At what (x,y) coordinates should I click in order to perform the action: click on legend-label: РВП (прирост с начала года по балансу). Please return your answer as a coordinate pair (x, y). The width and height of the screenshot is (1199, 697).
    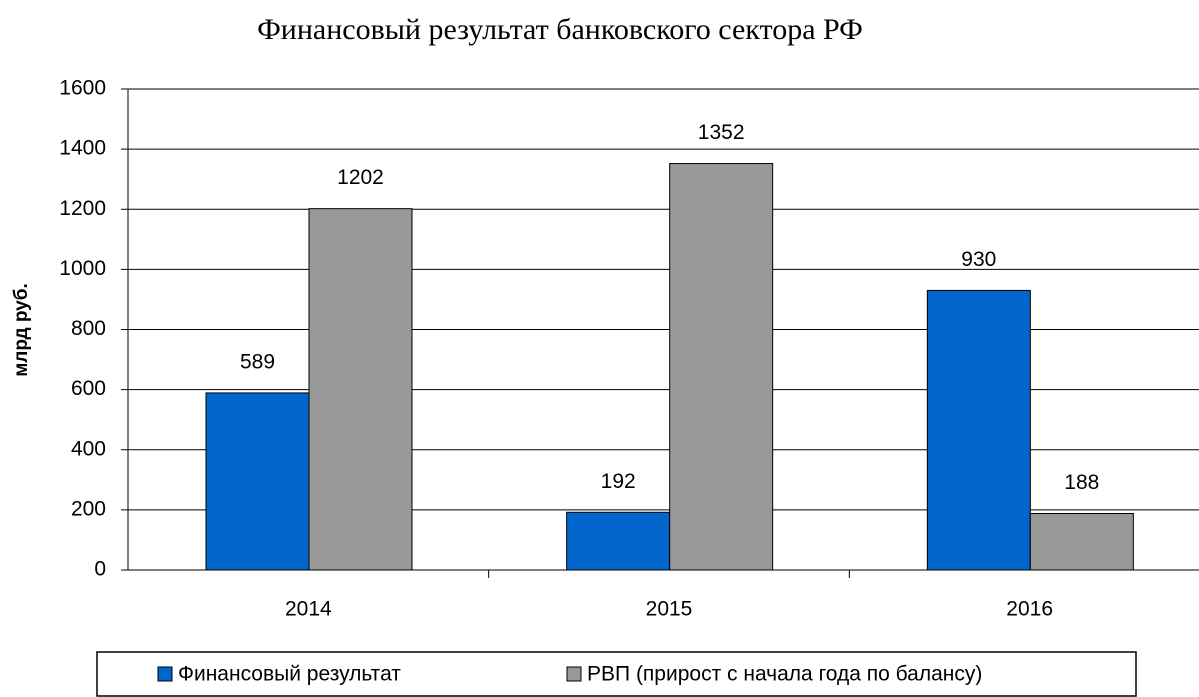
    Looking at the image, I should click on (784, 674).